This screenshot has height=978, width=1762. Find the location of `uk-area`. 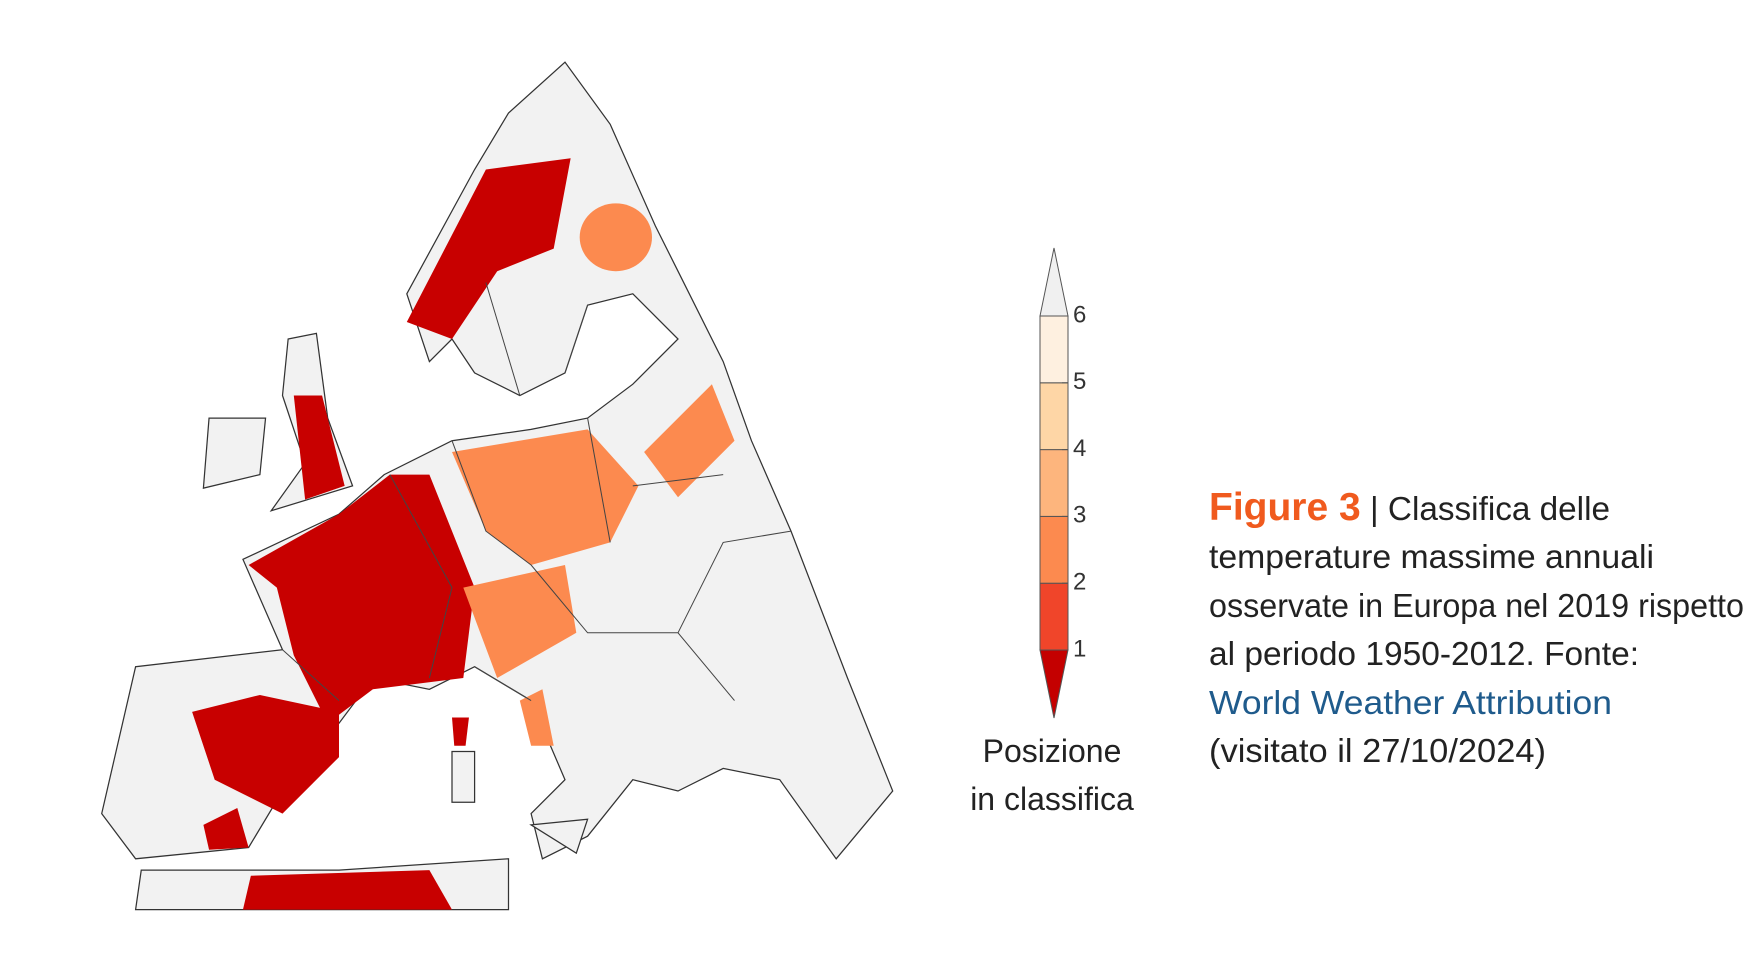

uk-area is located at coordinates (319, 447).